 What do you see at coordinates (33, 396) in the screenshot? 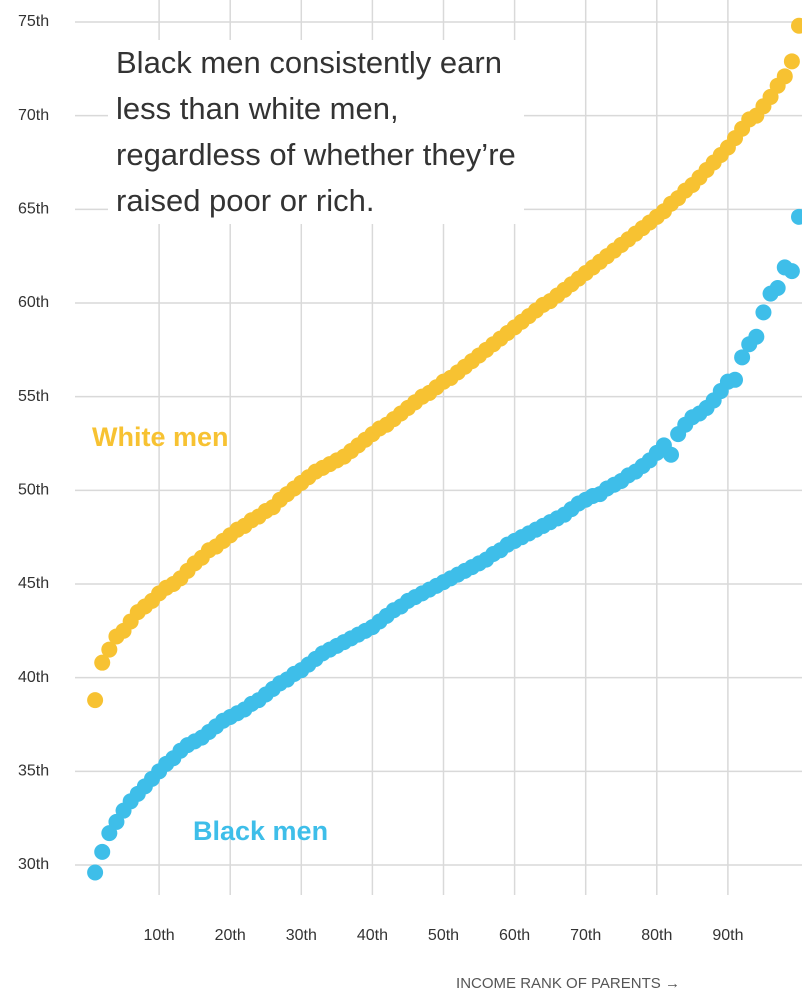
I see `y-tick-label: 55th` at bounding box center [33, 396].